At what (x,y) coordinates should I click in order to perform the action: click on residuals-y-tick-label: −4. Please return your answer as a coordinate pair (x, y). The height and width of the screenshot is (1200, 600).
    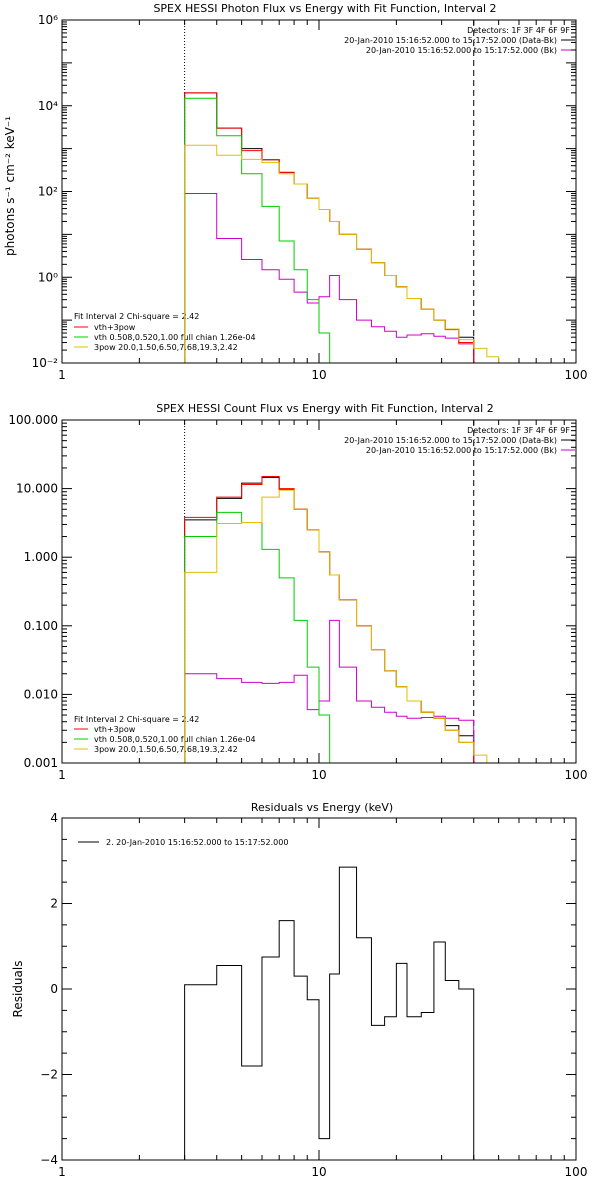
    Looking at the image, I should click on (49, 1160).